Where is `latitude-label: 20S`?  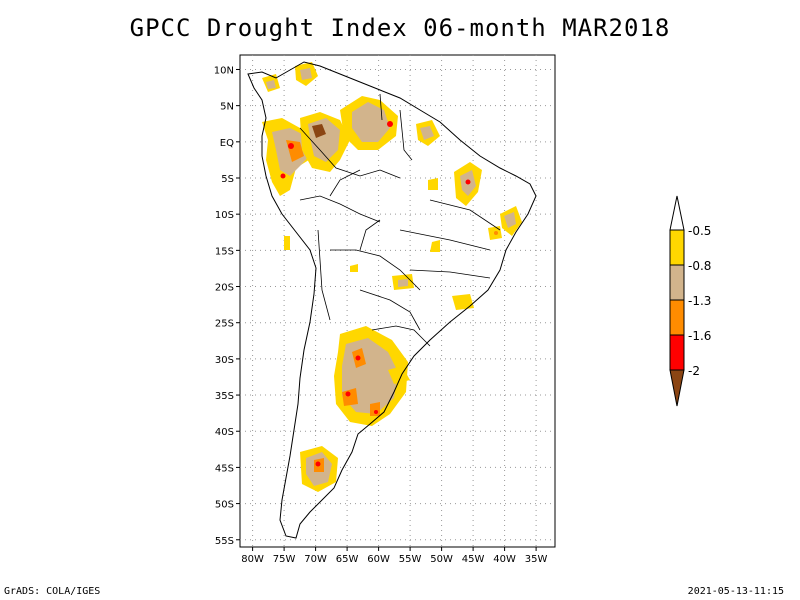
latitude-label: 20S is located at coordinates (224, 288).